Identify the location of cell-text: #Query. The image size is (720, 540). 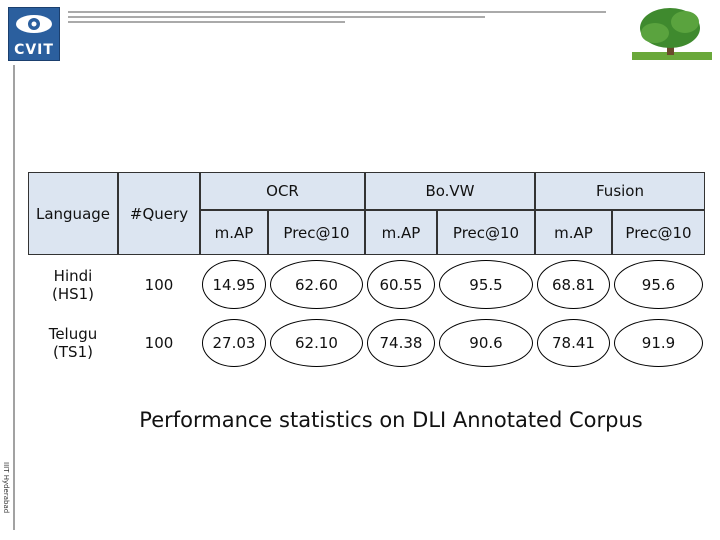
(159, 213).